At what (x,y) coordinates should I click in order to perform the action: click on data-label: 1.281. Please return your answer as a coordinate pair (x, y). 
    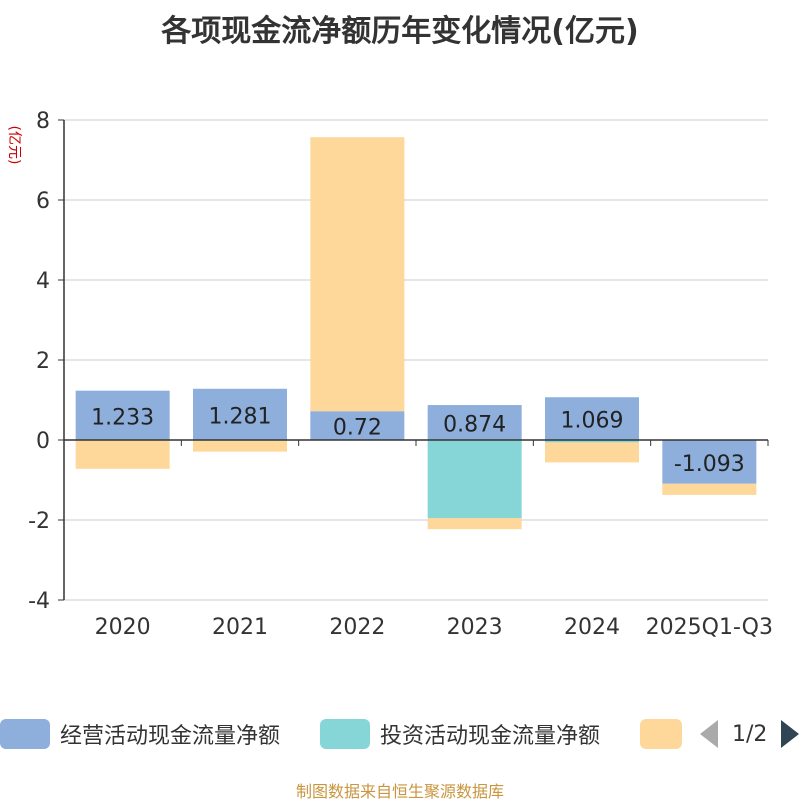
    Looking at the image, I should click on (240, 416).